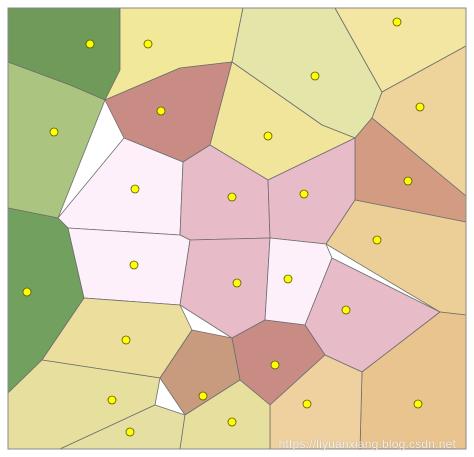  What do you see at coordinates (367, 444) in the screenshot?
I see `watermark-text: https://liyuanxiang.blog.csdn.net` at bounding box center [367, 444].